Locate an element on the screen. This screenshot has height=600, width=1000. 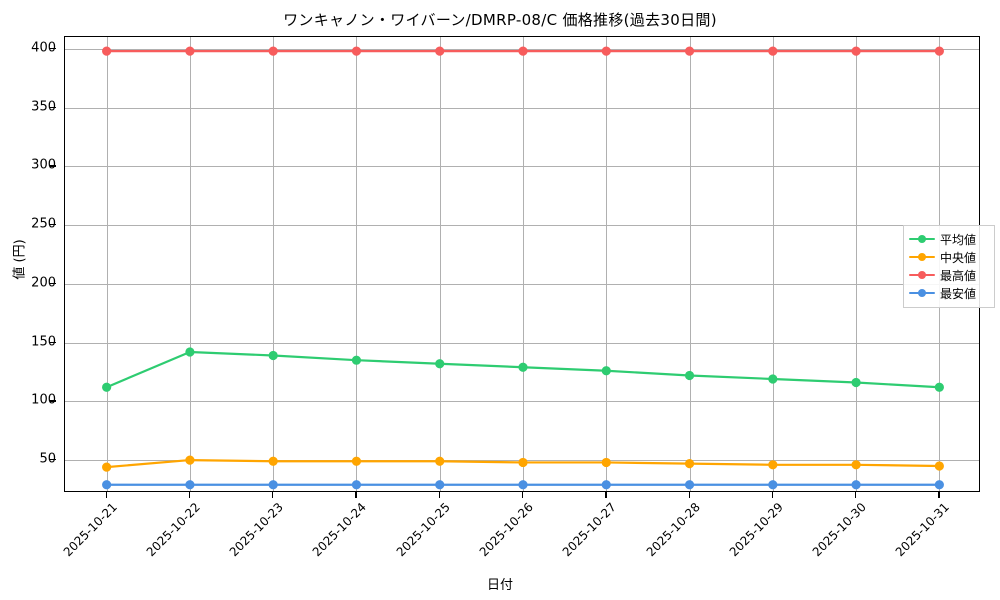
y-axis-tick-labels: 50 100 150 200 250 300 350 400 is located at coordinates (28, 264).